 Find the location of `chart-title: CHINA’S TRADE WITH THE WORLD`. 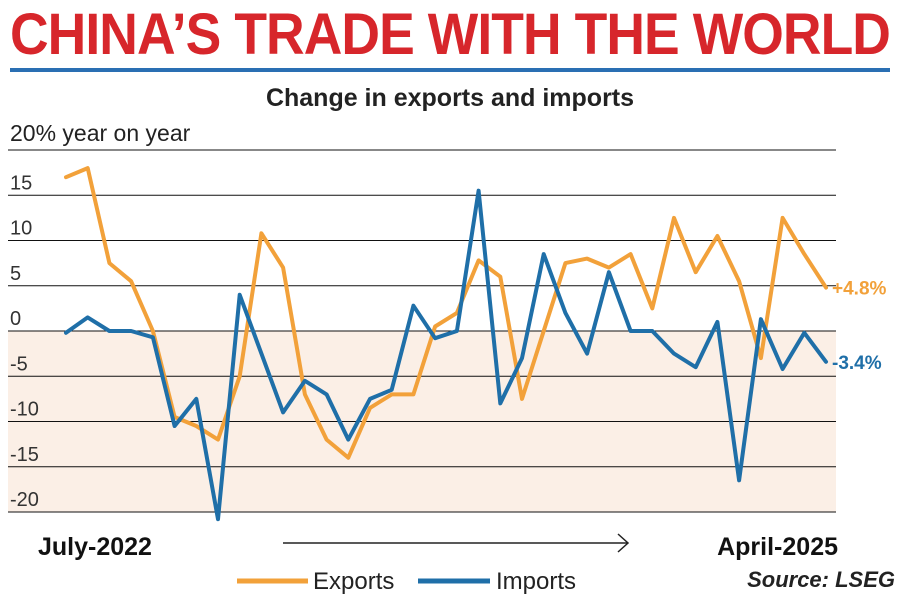

chart-title: CHINA’S TRADE WITH THE WORLD is located at coordinates (450, 34).